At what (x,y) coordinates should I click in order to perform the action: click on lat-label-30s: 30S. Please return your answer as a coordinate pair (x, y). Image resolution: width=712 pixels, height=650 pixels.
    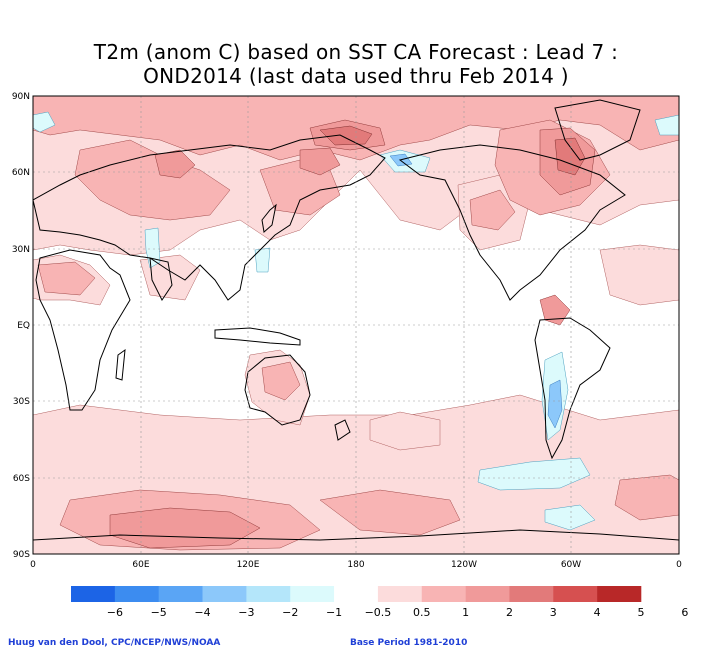
    Looking at the image, I should click on (21, 402).